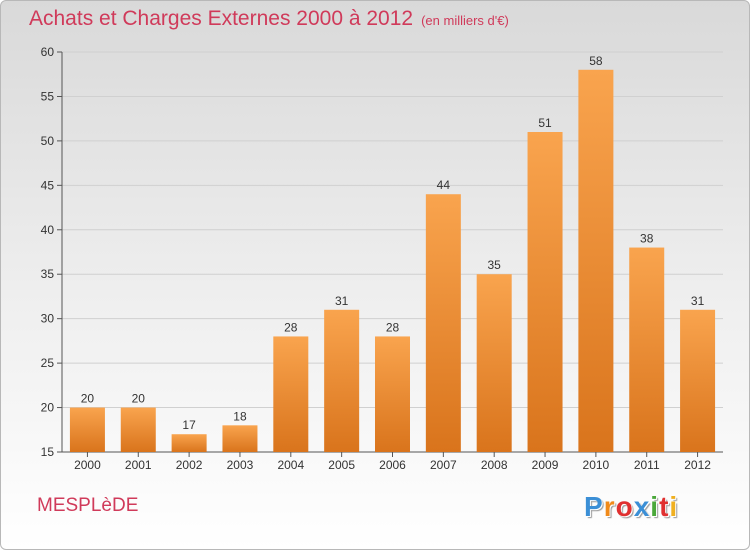 Image resolution: width=750 pixels, height=550 pixels. I want to click on chart-title-text: Achats et Charges Externes 2000 à 2012, so click(221, 18).